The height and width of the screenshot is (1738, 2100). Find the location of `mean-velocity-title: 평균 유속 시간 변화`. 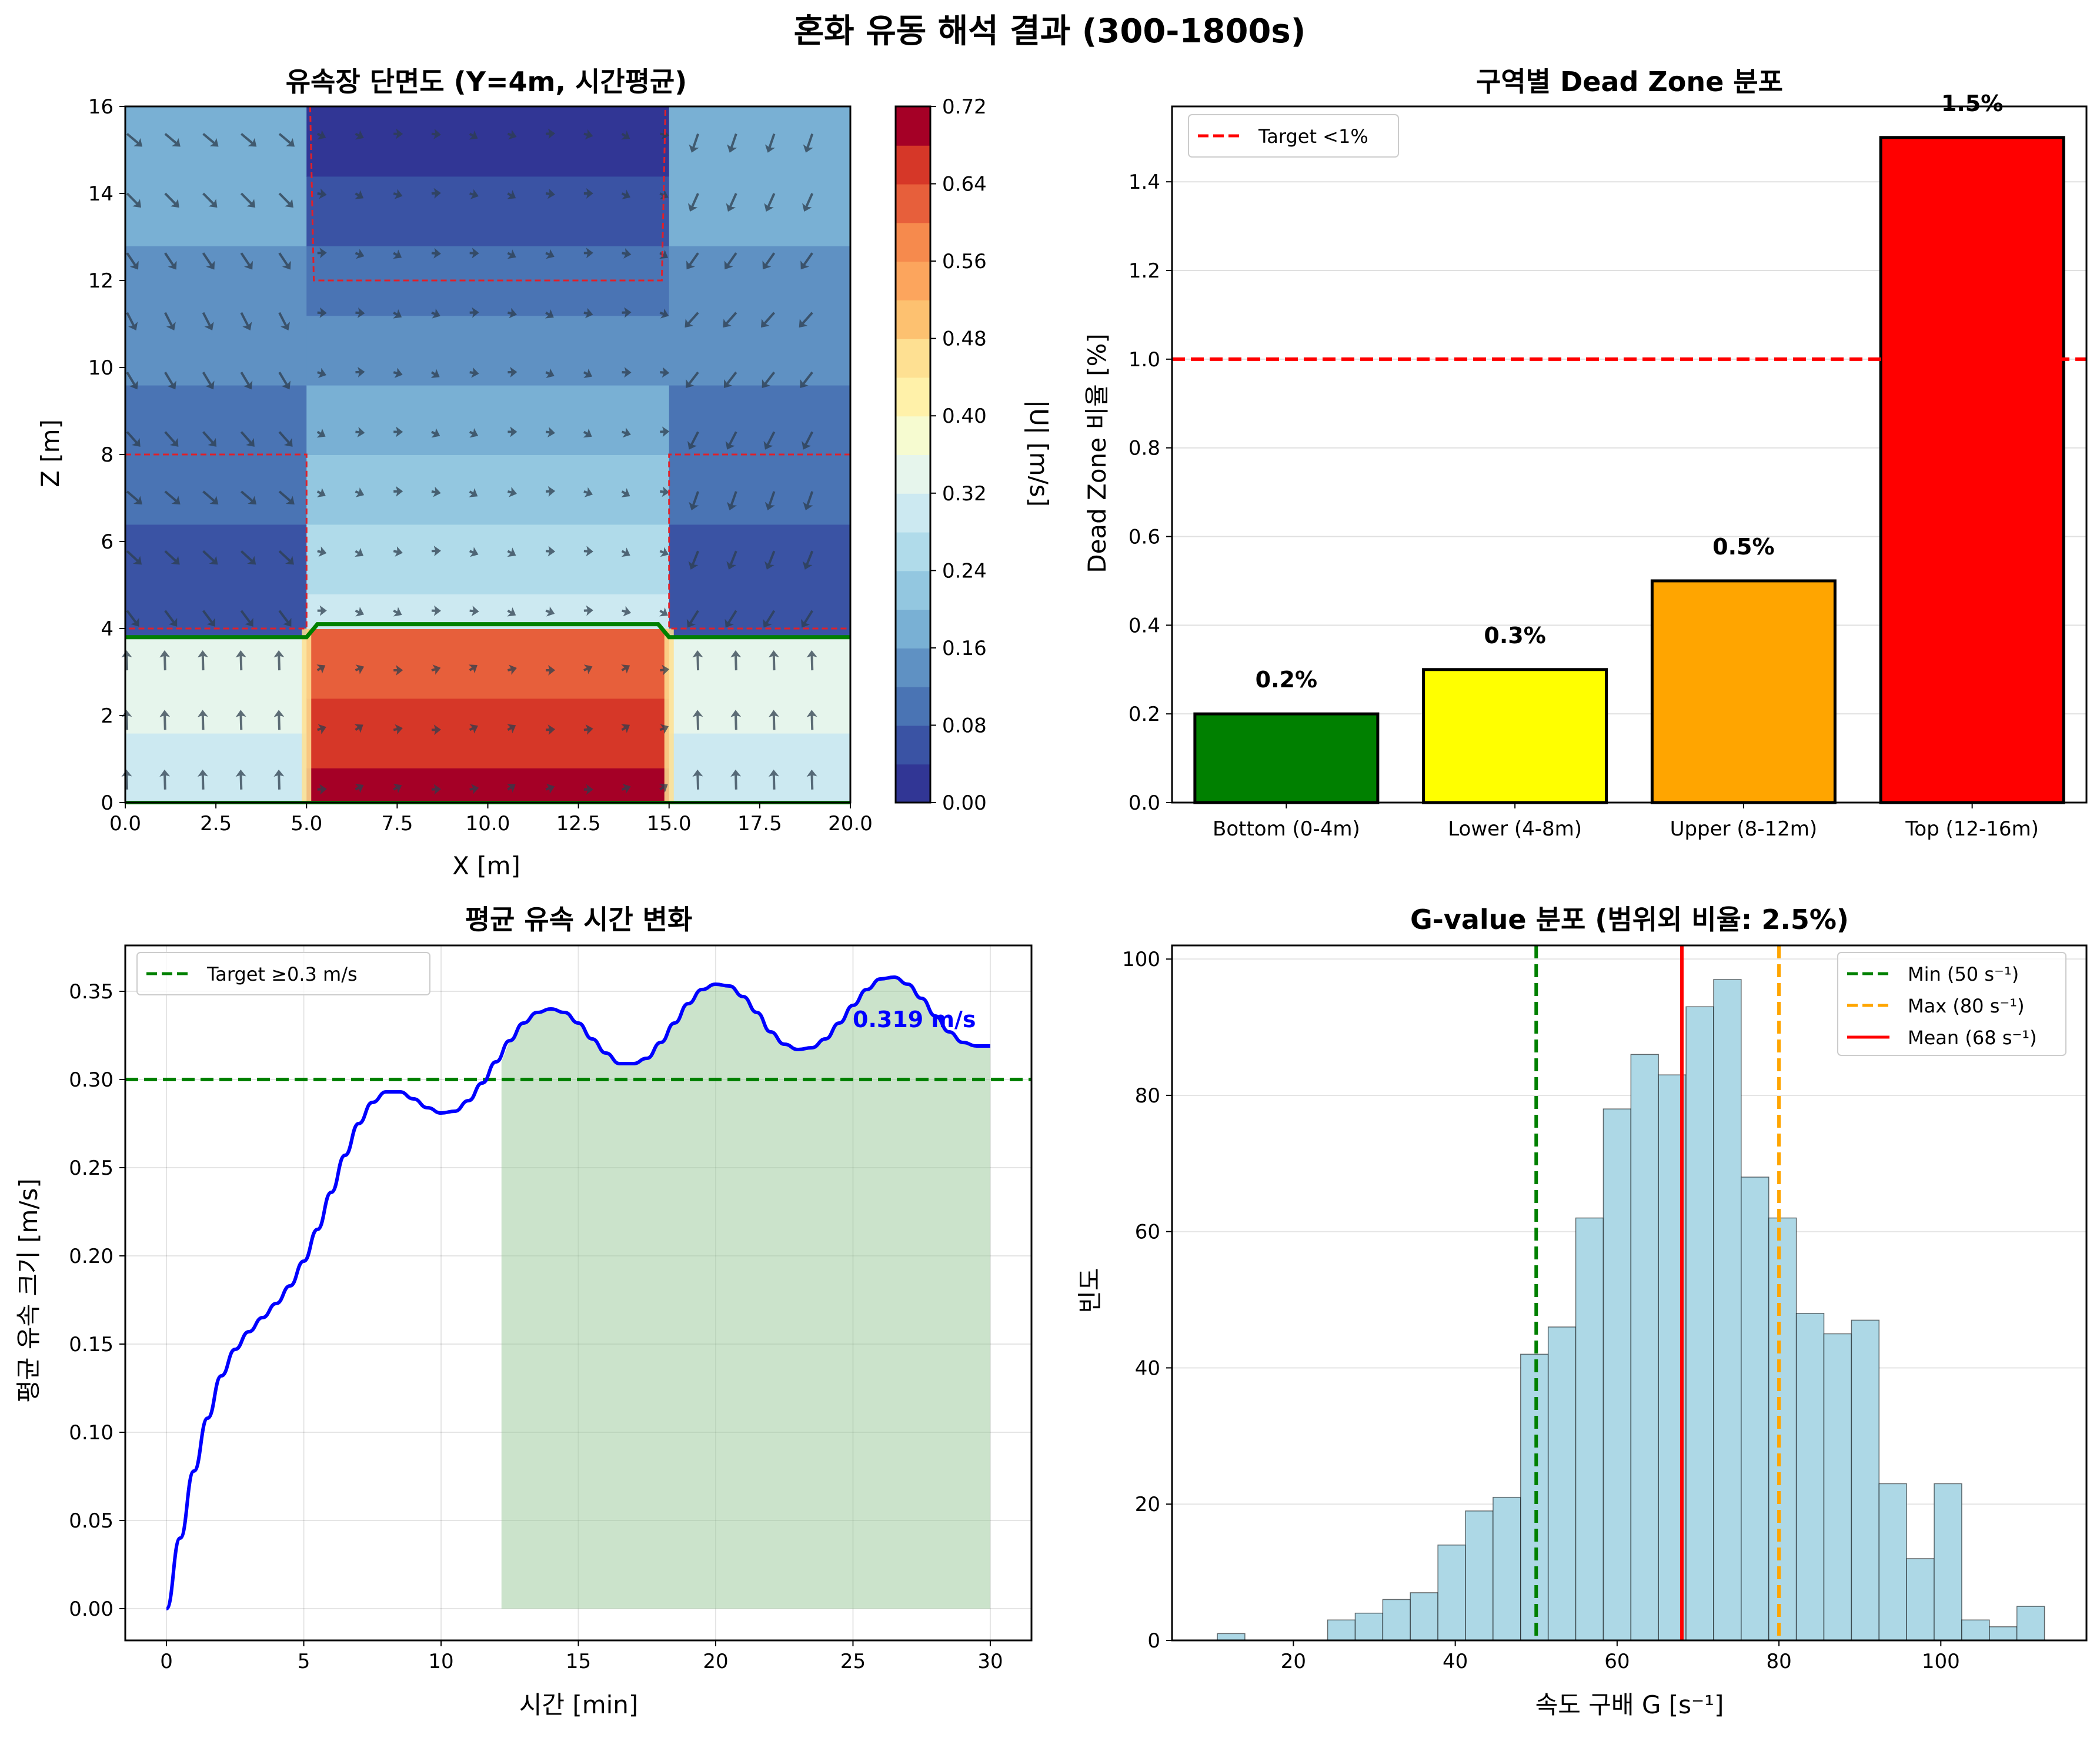

mean-velocity-title: 평균 유속 시간 변화 is located at coordinates (579, 919).